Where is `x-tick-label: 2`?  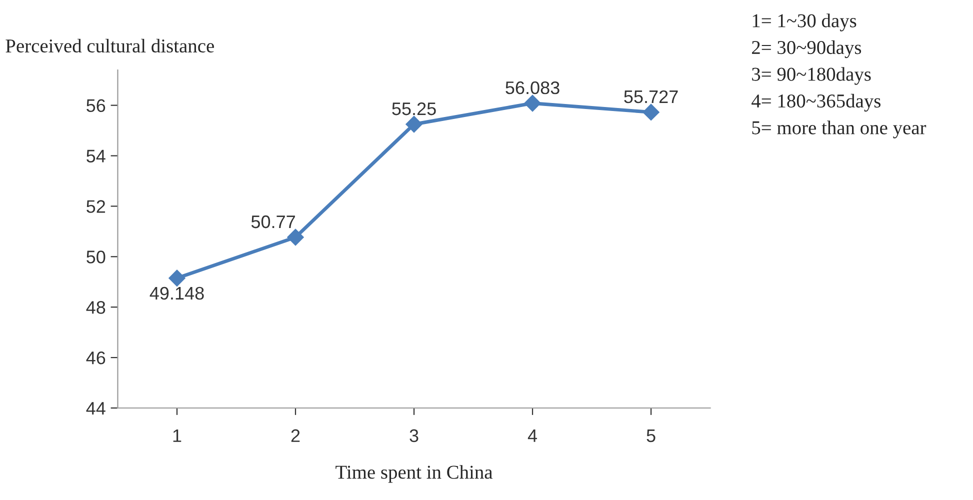
x-tick-label: 2 is located at coordinates (295, 435).